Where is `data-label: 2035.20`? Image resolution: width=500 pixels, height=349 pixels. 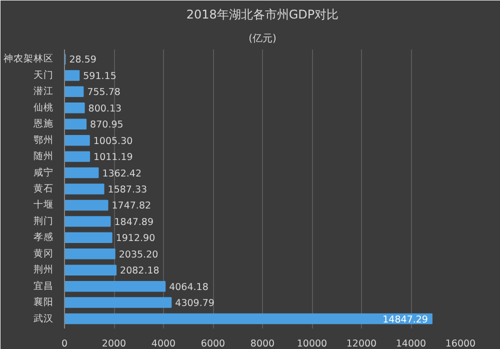
data-label: 2035.20 is located at coordinates (138, 254).